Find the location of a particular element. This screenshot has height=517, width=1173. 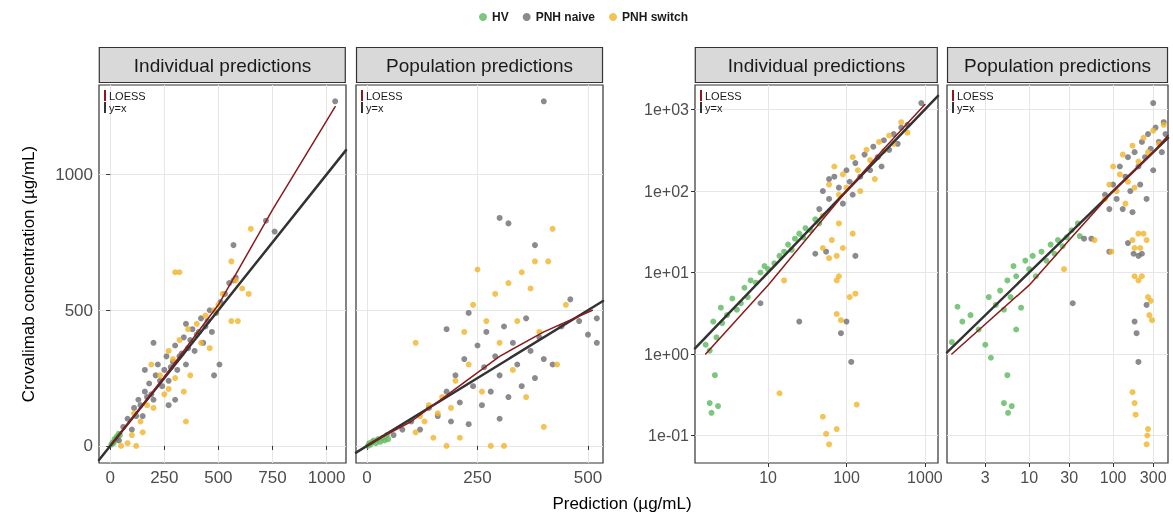

legend-label: PNH naive is located at coordinates (565, 17).